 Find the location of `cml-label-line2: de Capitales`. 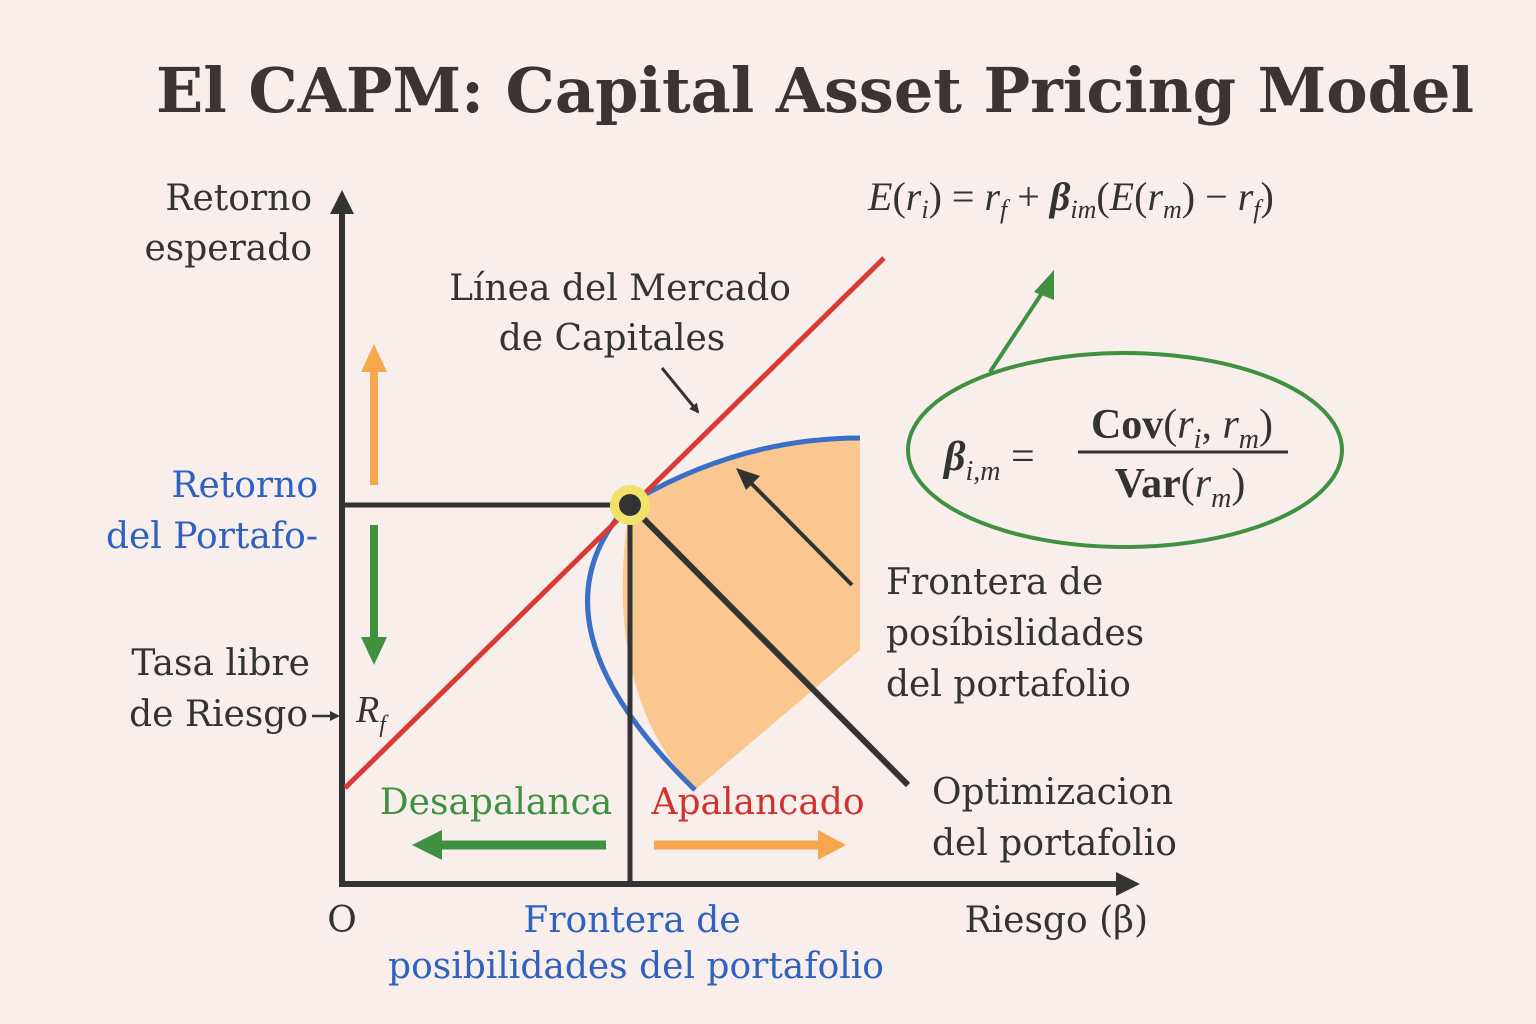

cml-label-line2: de Capitales is located at coordinates (612, 338).